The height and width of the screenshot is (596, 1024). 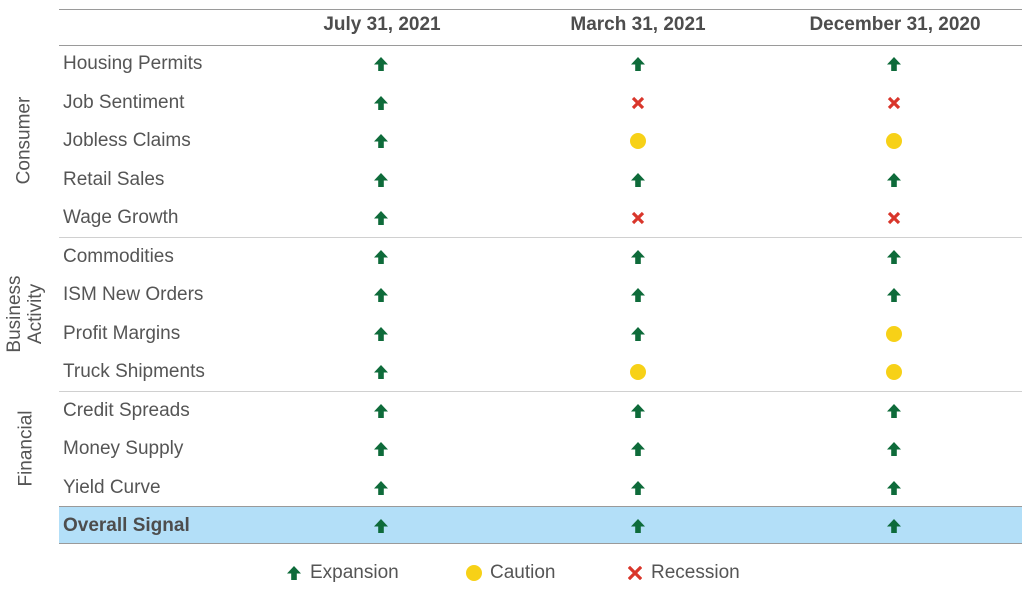 What do you see at coordinates (122, 333) in the screenshot?
I see `row-label: Profit Margins` at bounding box center [122, 333].